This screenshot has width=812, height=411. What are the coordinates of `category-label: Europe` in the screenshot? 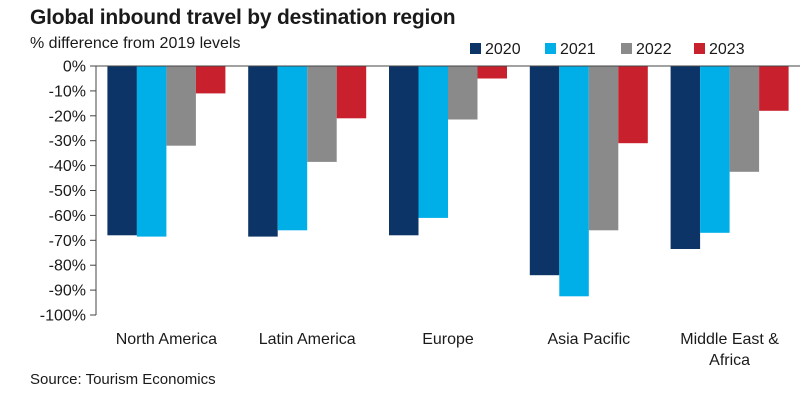 It's located at (448, 339).